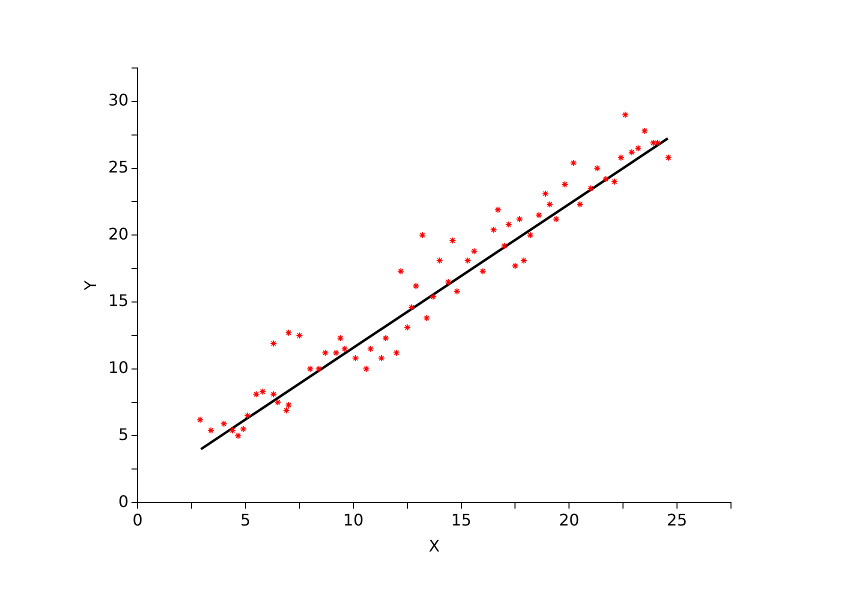 This screenshot has width=849, height=589. I want to click on y-tick-label: 30, so click(118, 100).